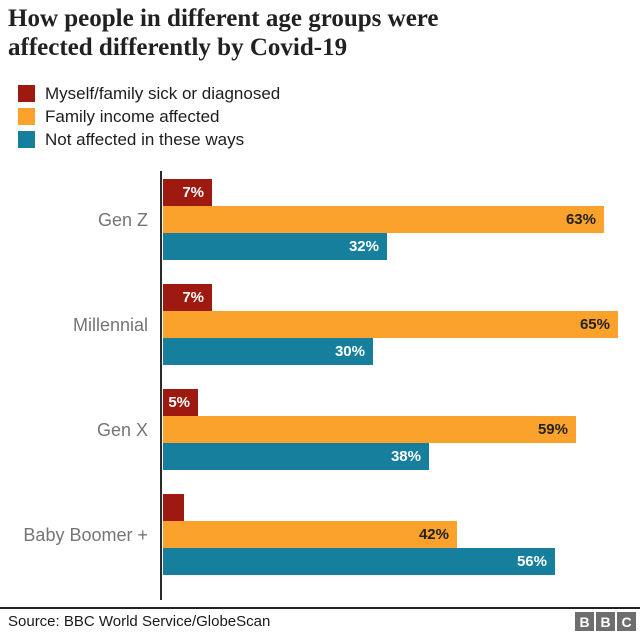 The height and width of the screenshot is (636, 640). Describe the element at coordinates (122, 429) in the screenshot. I see `category-label-gen-x: Gen X` at that location.